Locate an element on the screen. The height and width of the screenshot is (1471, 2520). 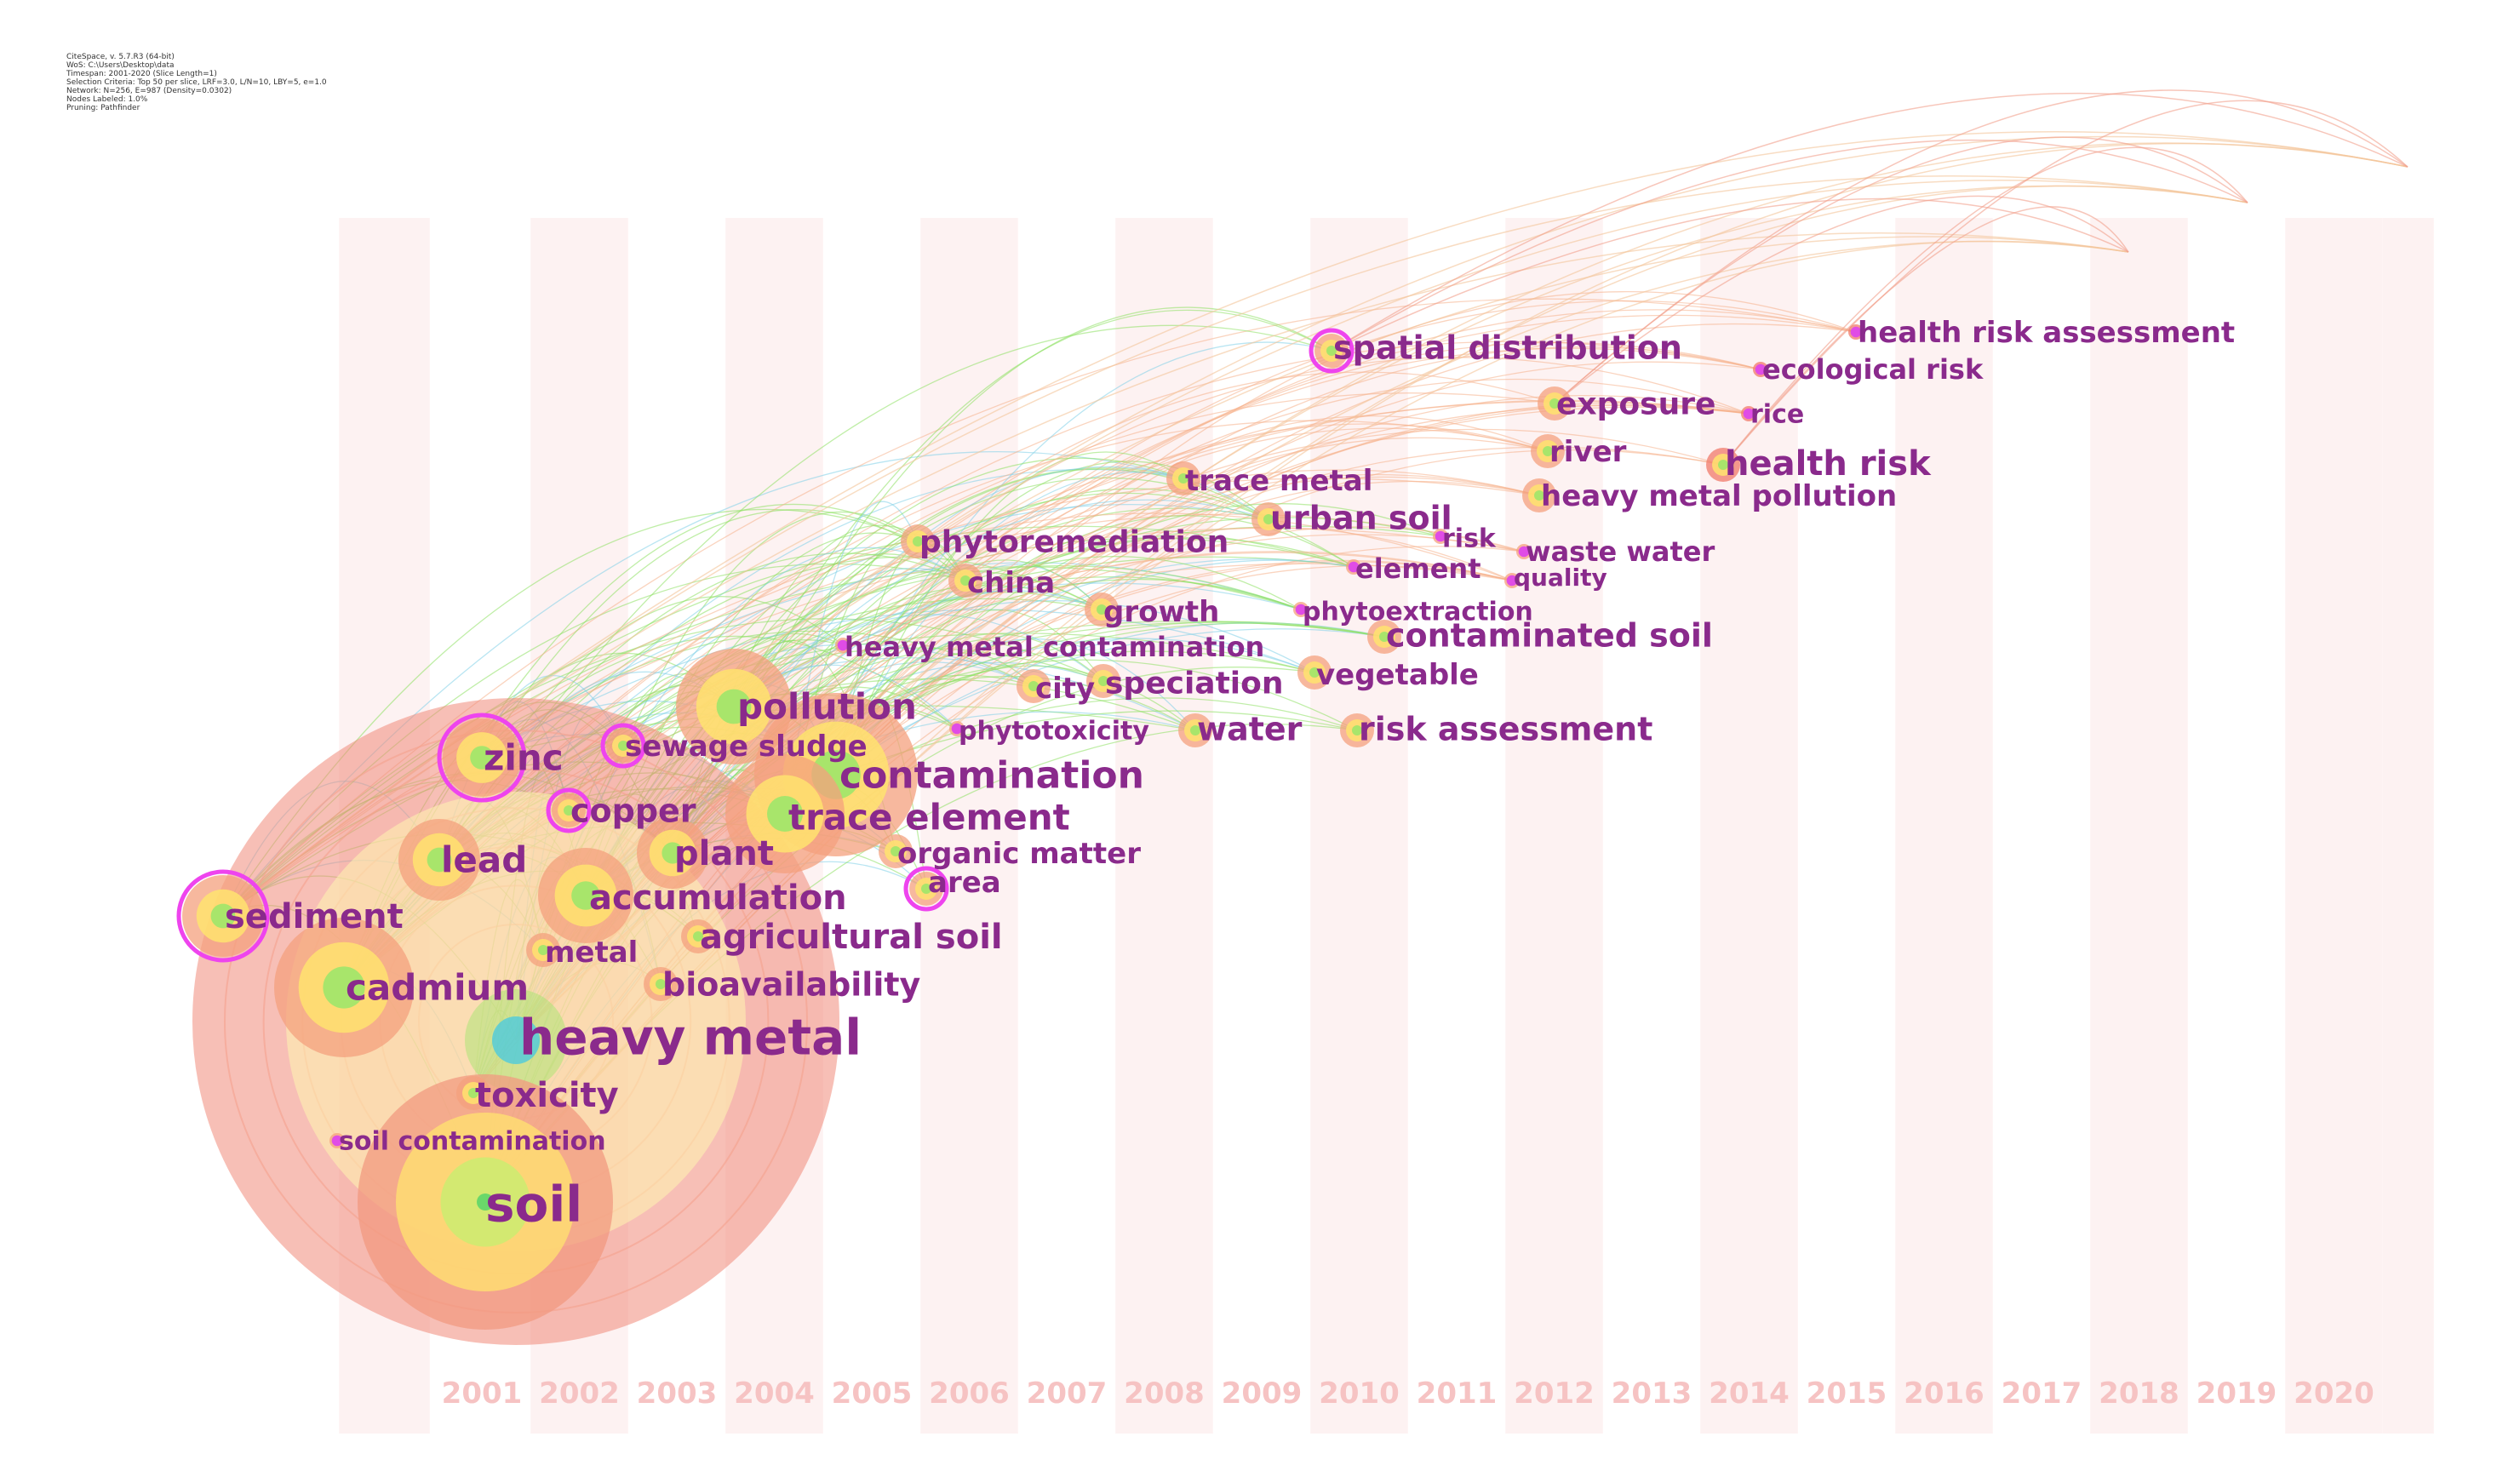
node-growth is located at coordinates (1102, 609).